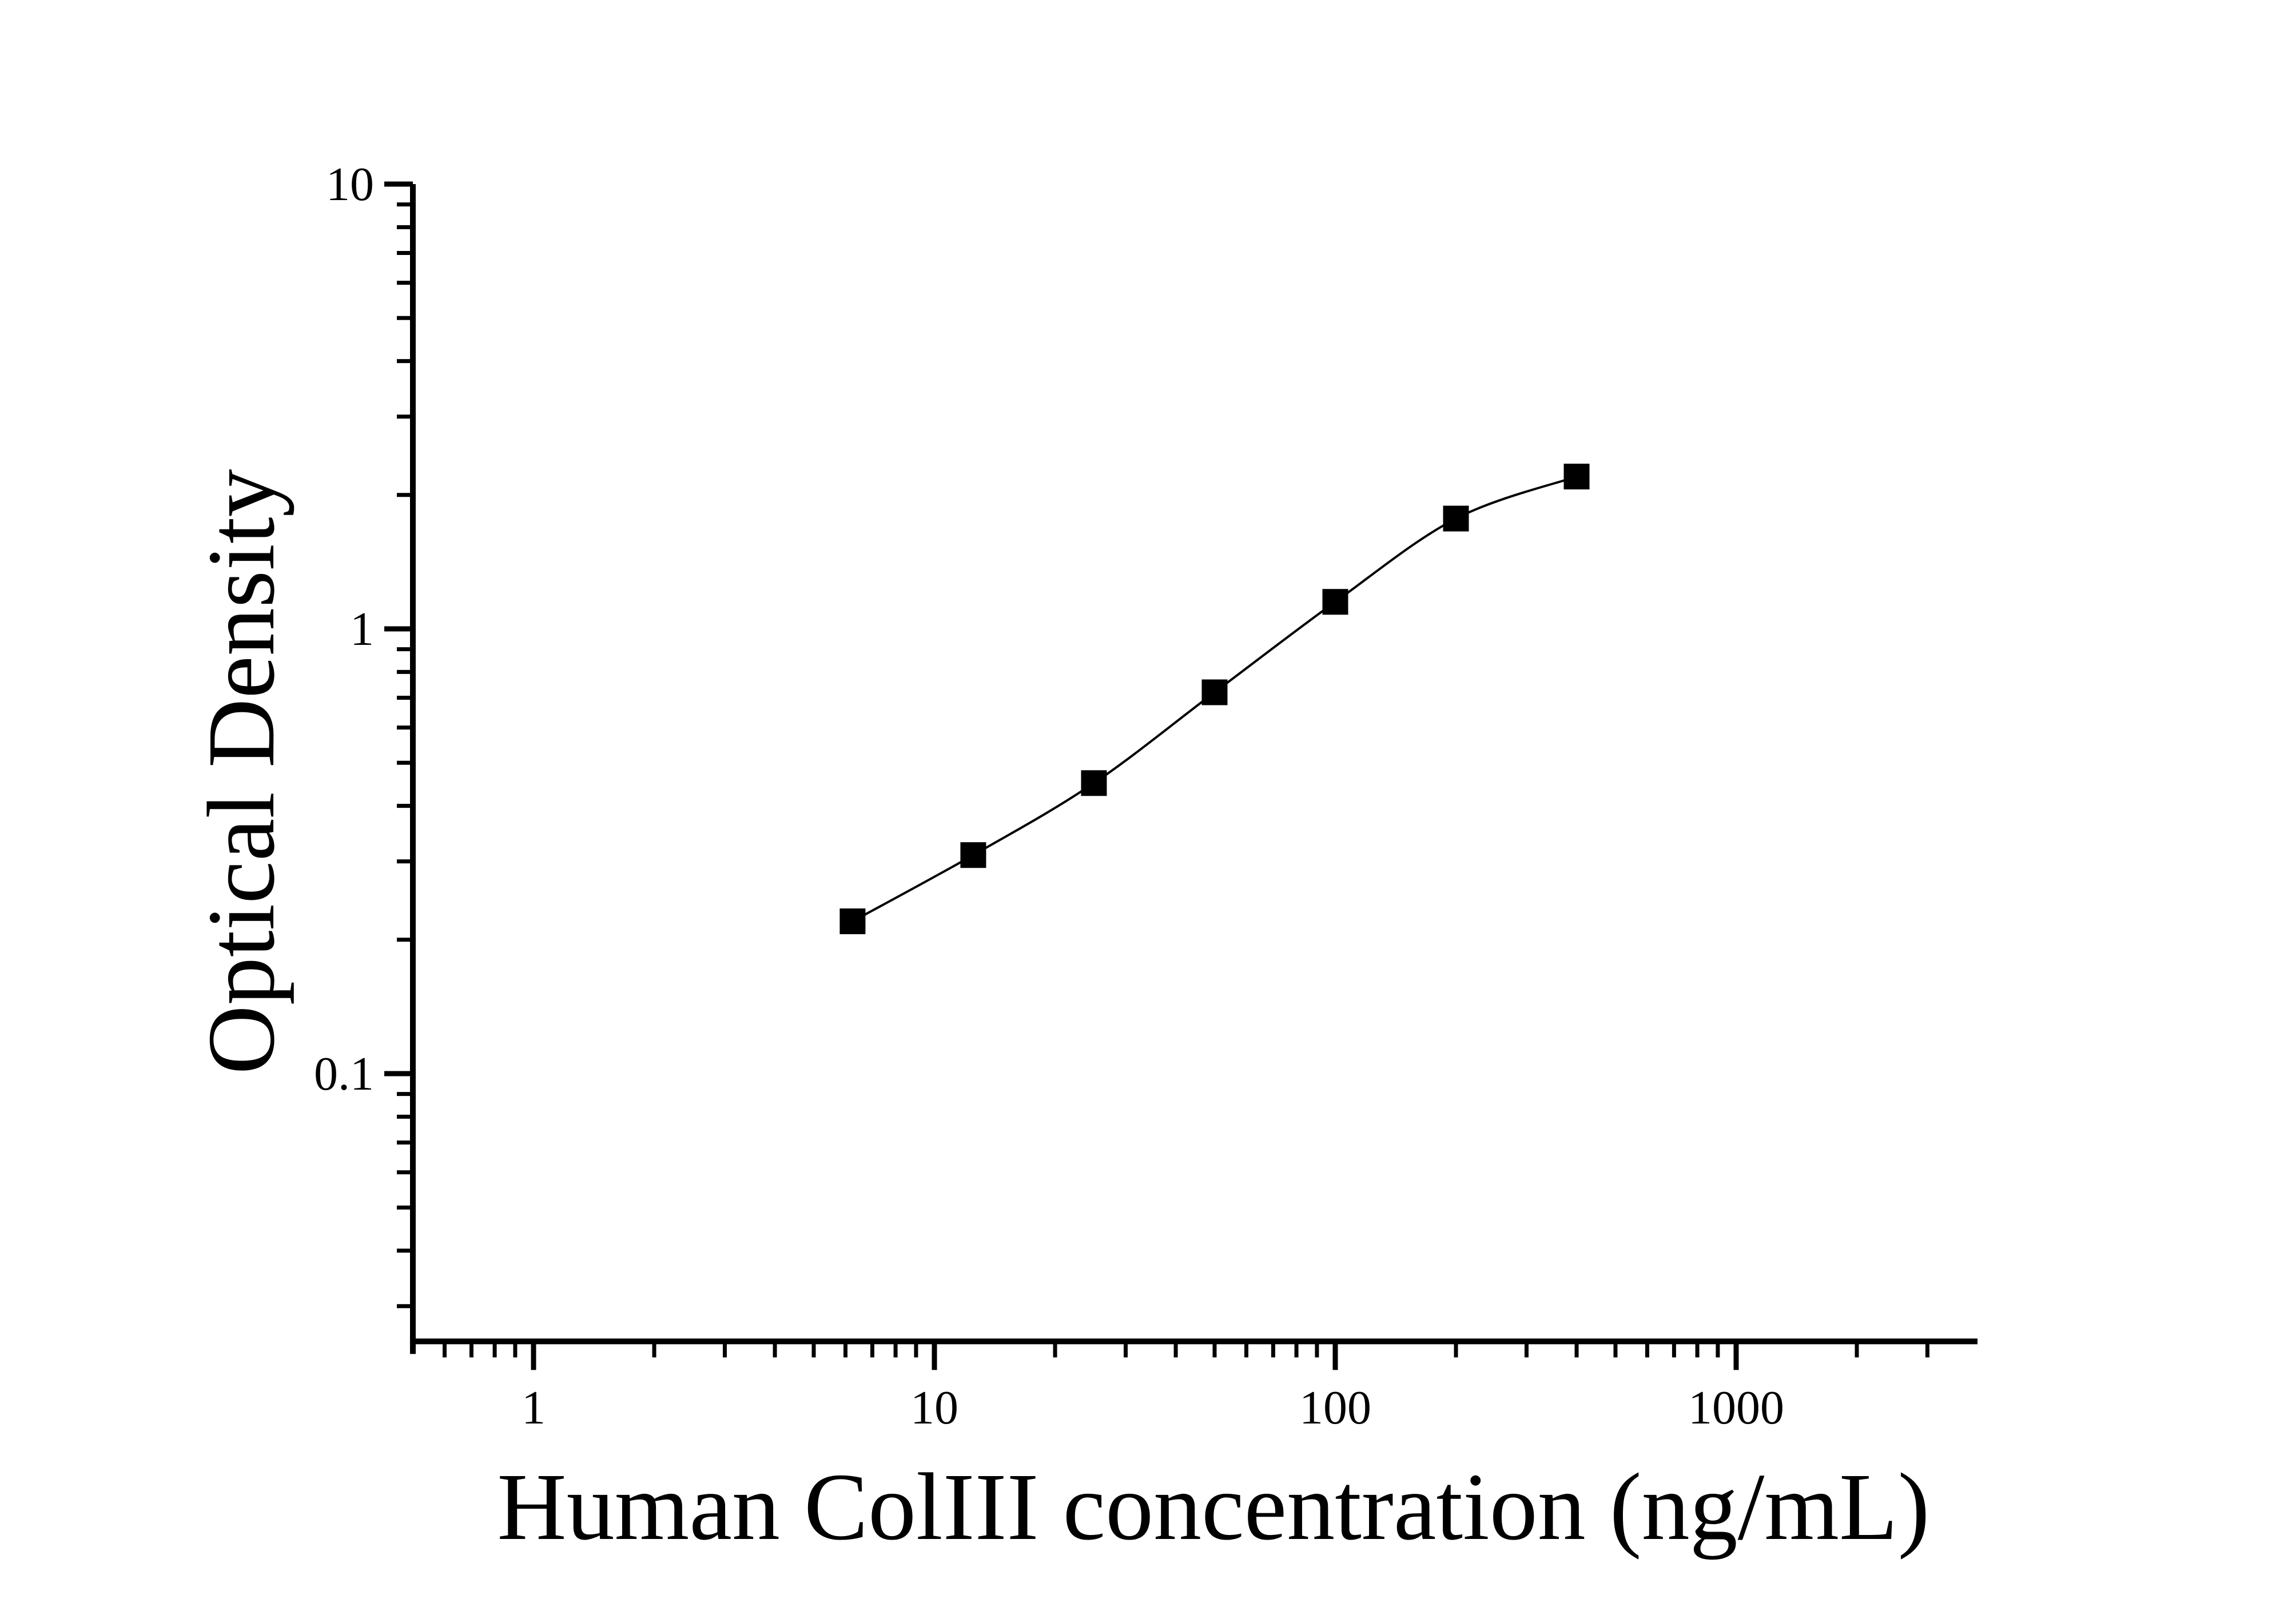 Image resolution: width=2296 pixels, height=1607 pixels. Describe the element at coordinates (534, 1407) in the screenshot. I see `x-tick-label: 1` at that location.